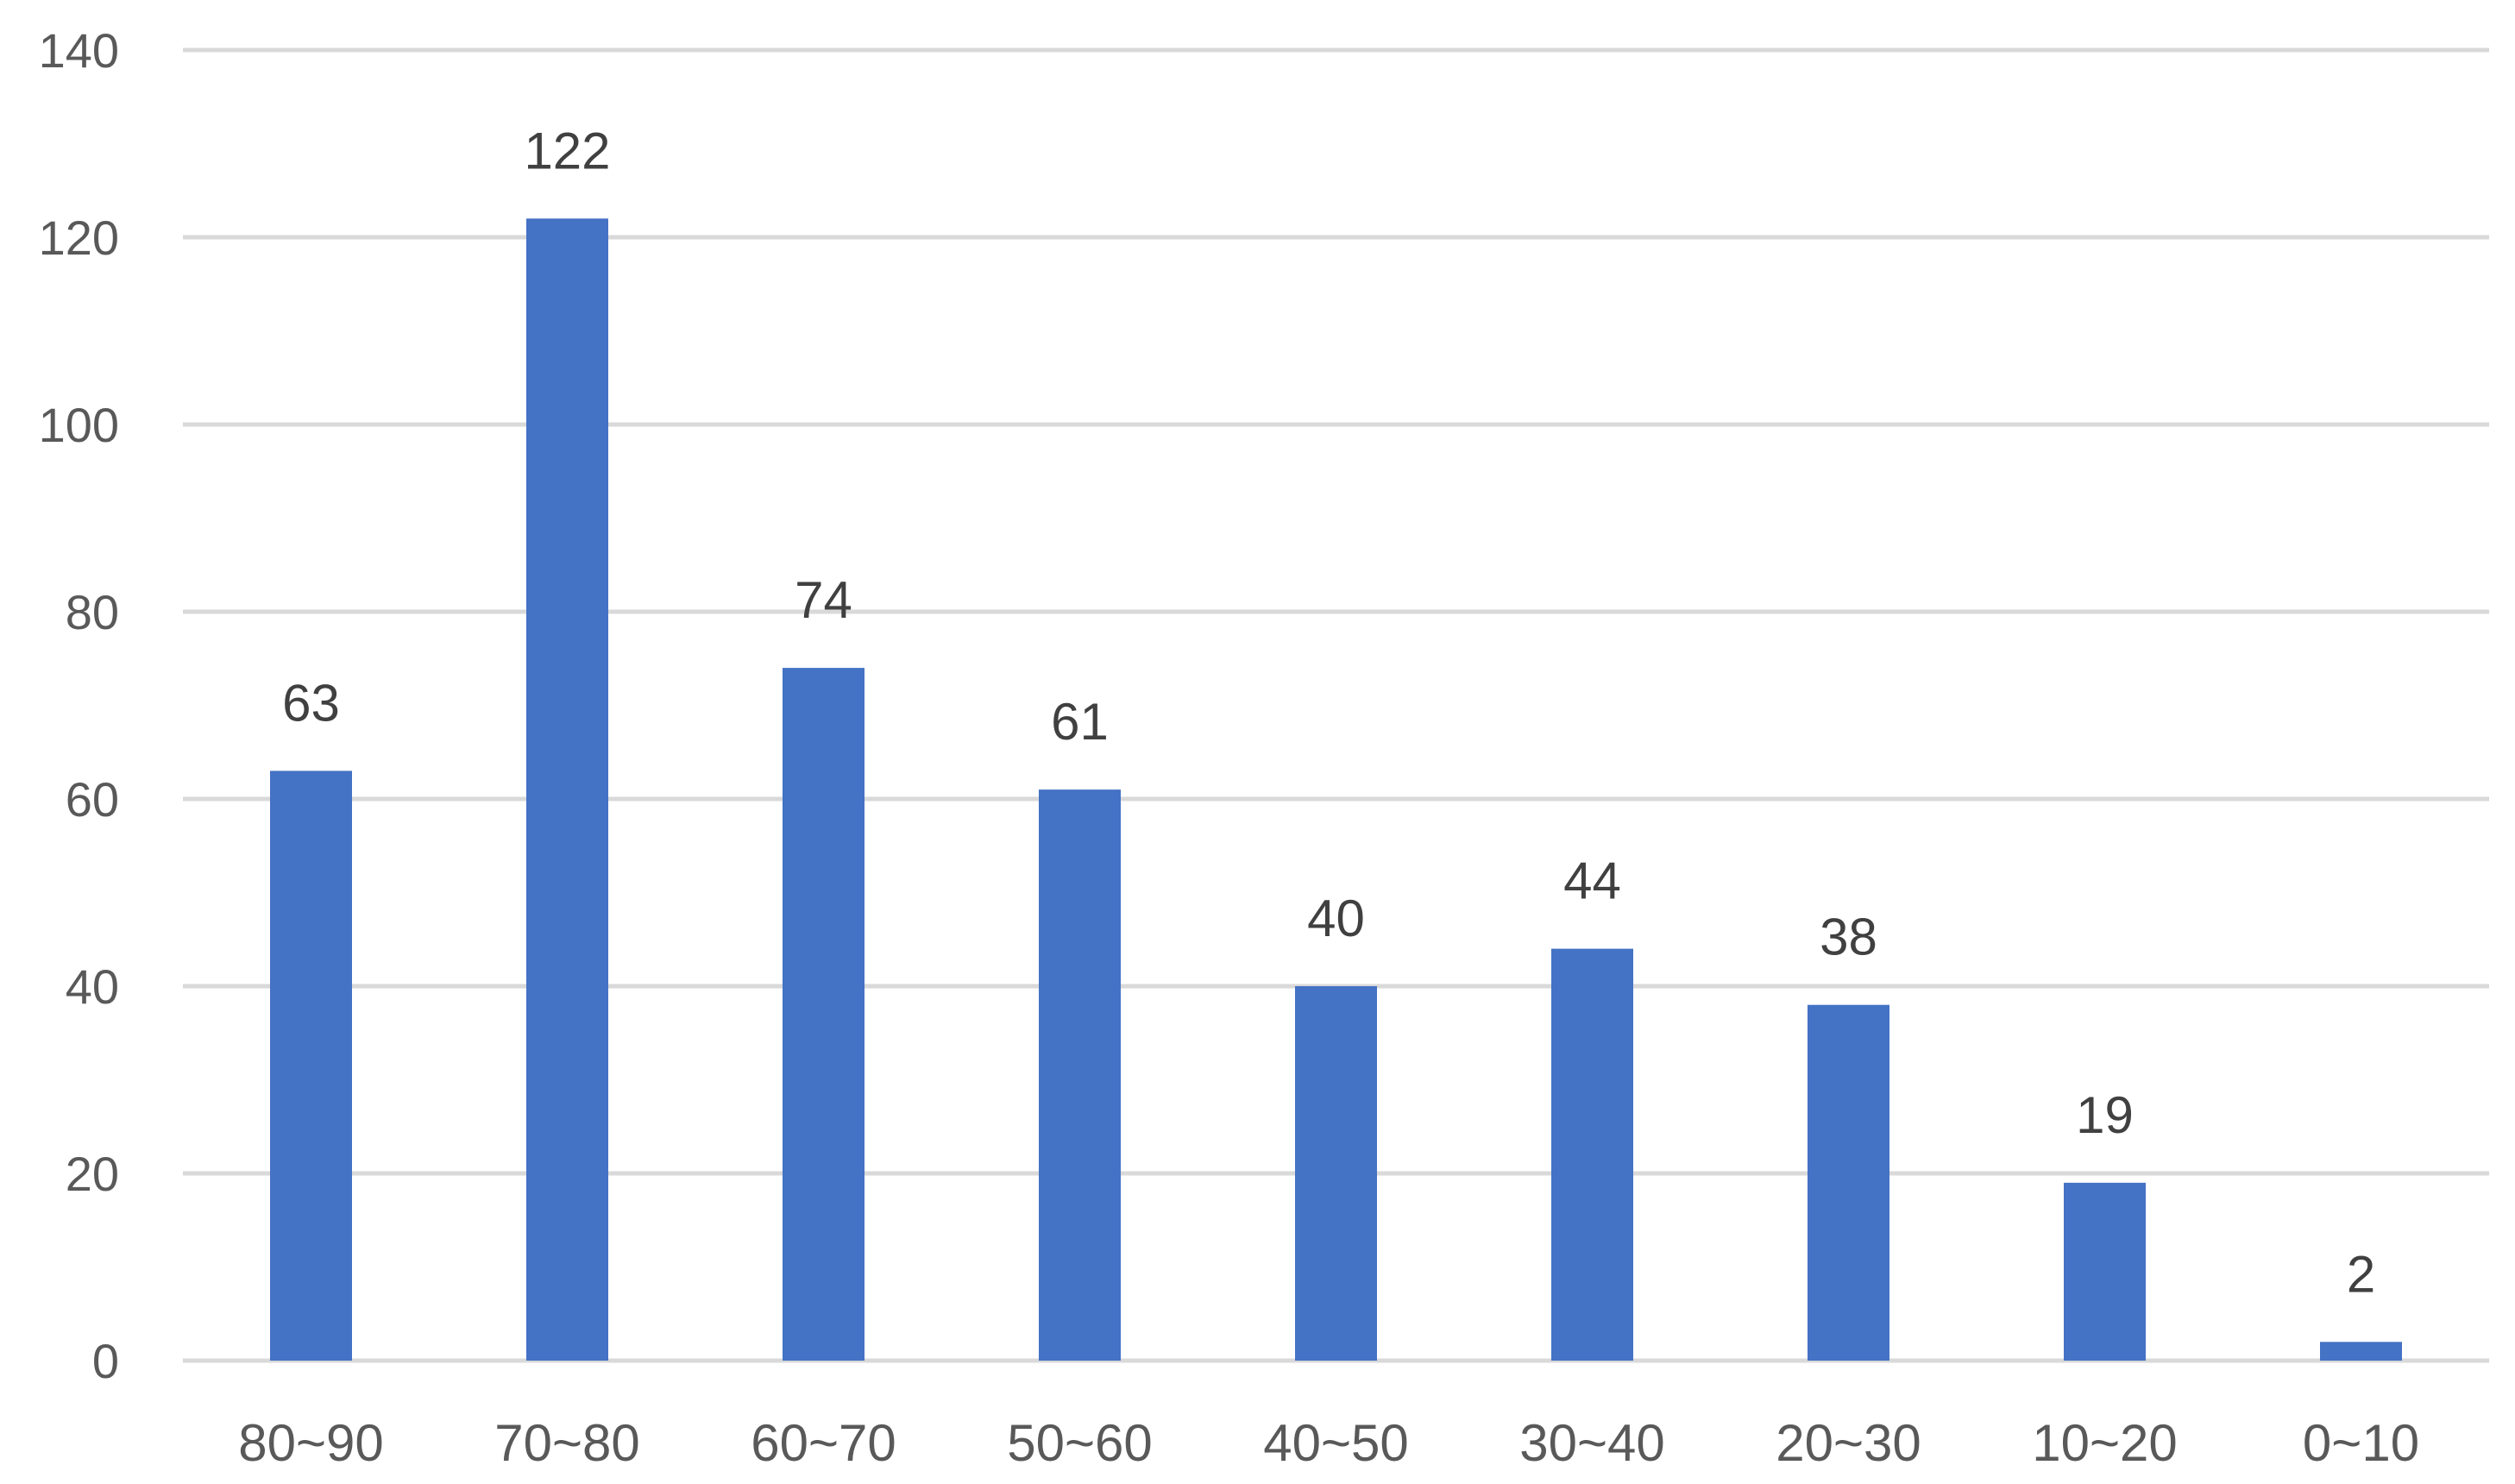  I want to click on y-tick-label-100: 100, so click(79, 425).